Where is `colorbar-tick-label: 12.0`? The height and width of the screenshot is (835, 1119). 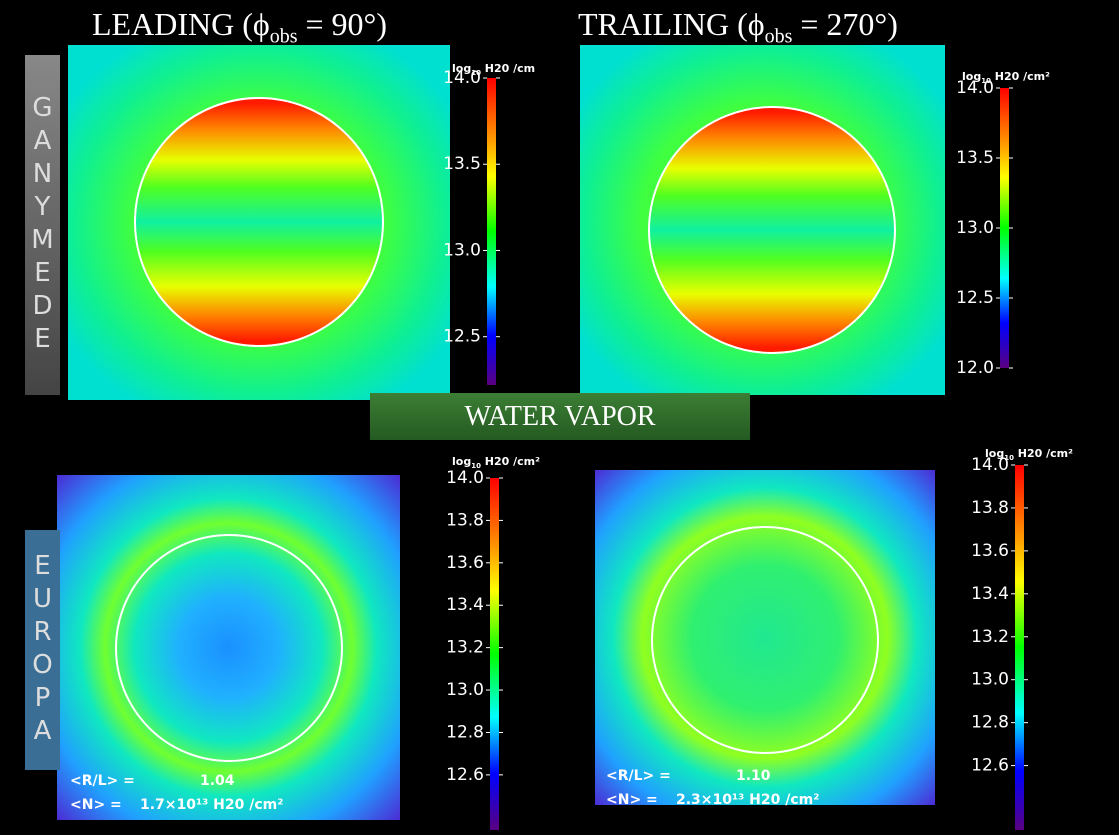
colorbar-tick-label: 12.0 is located at coordinates (975, 368).